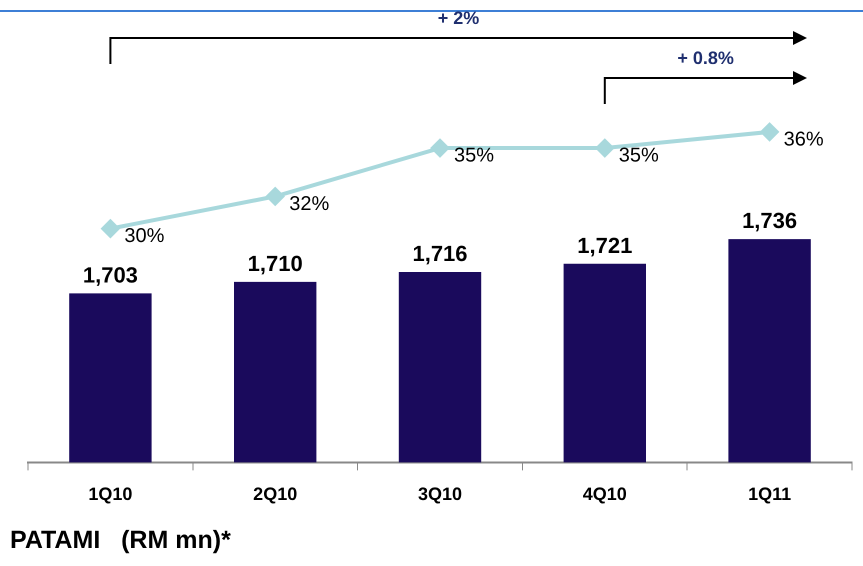 The height and width of the screenshot is (566, 863). Describe the element at coordinates (804, 139) in the screenshot. I see `data-label: 36%` at that location.